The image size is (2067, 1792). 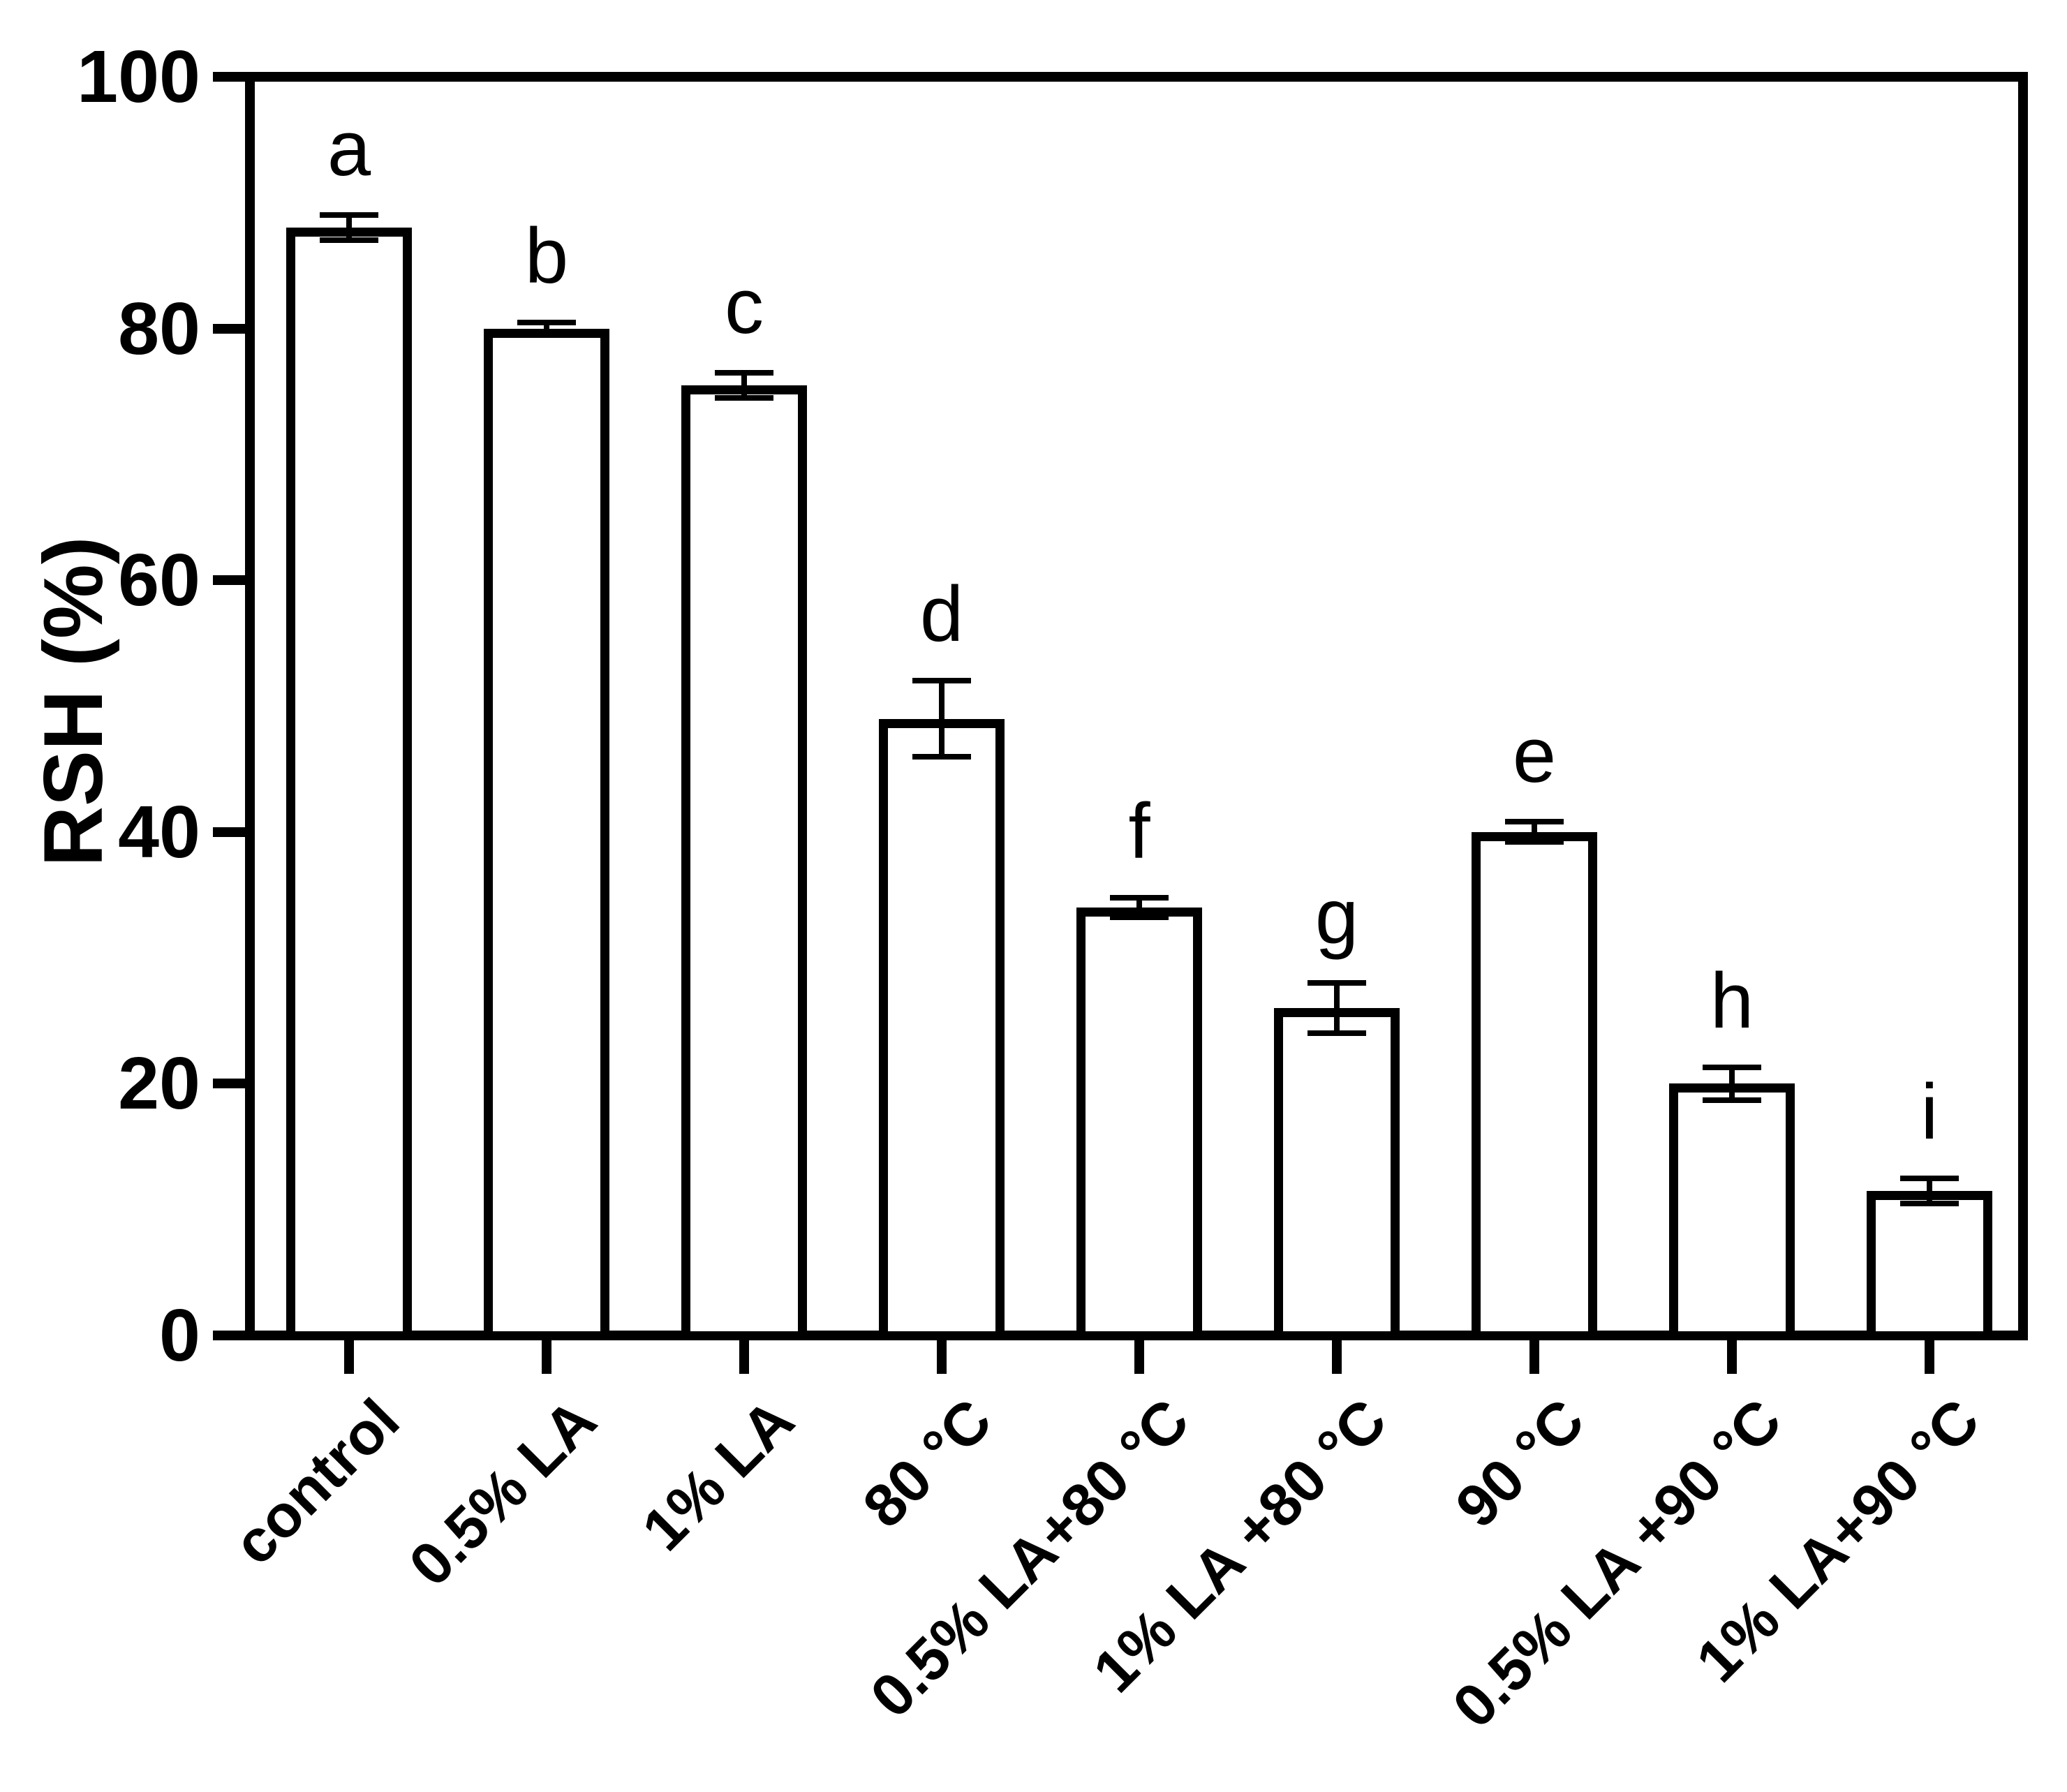 What do you see at coordinates (2023, 706) in the screenshot?
I see `plot-frame-right` at bounding box center [2023, 706].